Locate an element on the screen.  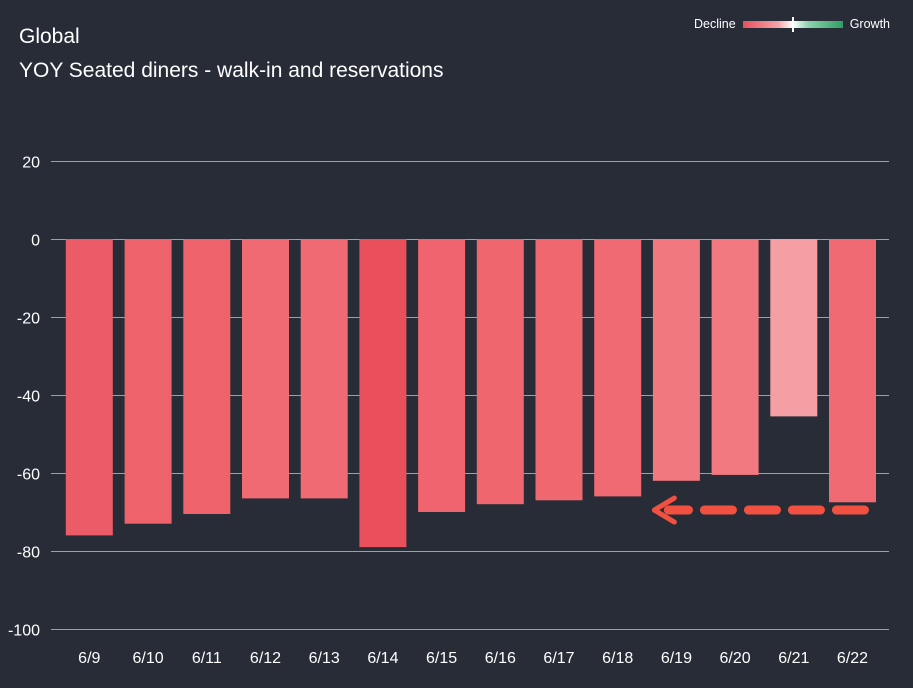
y-tick-label: -20 is located at coordinates (28, 319).